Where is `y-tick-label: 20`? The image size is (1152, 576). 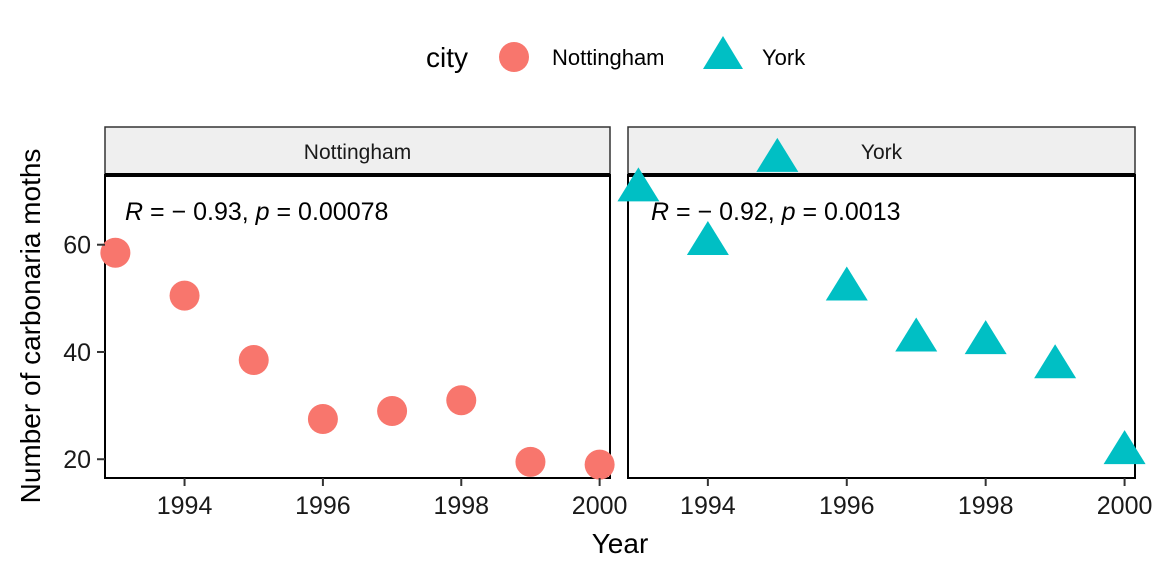
y-tick-label: 20 is located at coordinates (77, 460).